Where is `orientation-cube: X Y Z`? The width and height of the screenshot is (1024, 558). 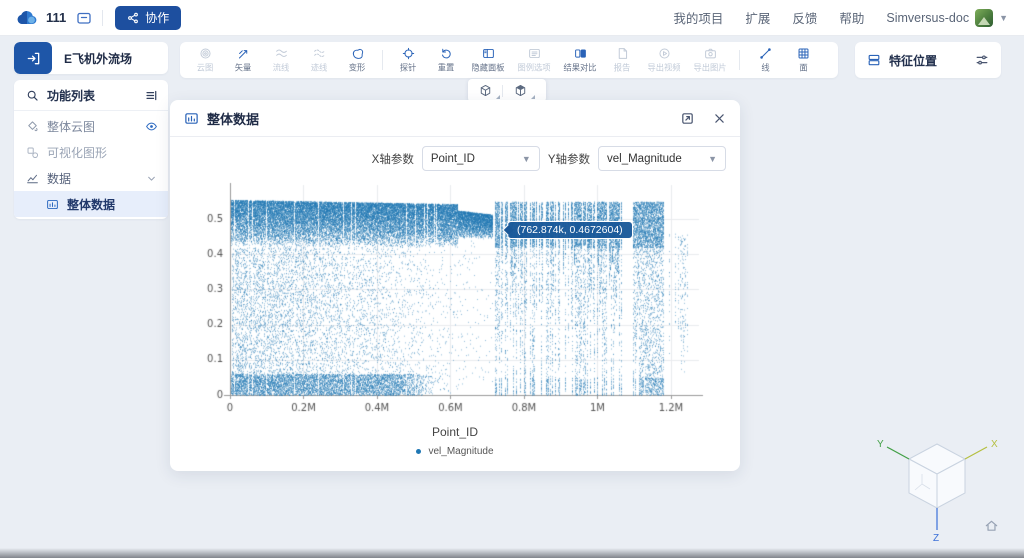
orientation-cube: X Y Z is located at coordinates (937, 485).